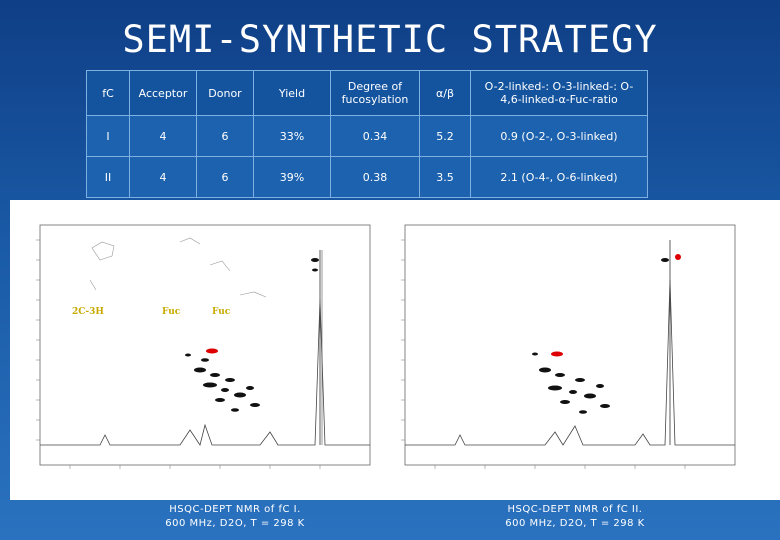 This screenshot has width=780, height=540. Describe the element at coordinates (445, 136) in the screenshot. I see `table-cell: 5.2` at that location.